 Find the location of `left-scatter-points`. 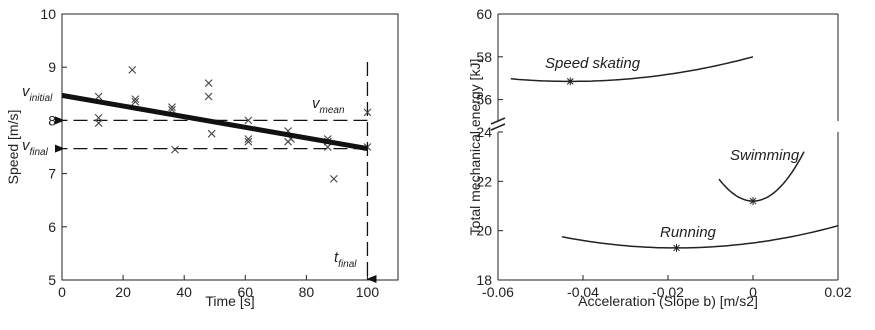

left-scatter-points is located at coordinates (233, 124).